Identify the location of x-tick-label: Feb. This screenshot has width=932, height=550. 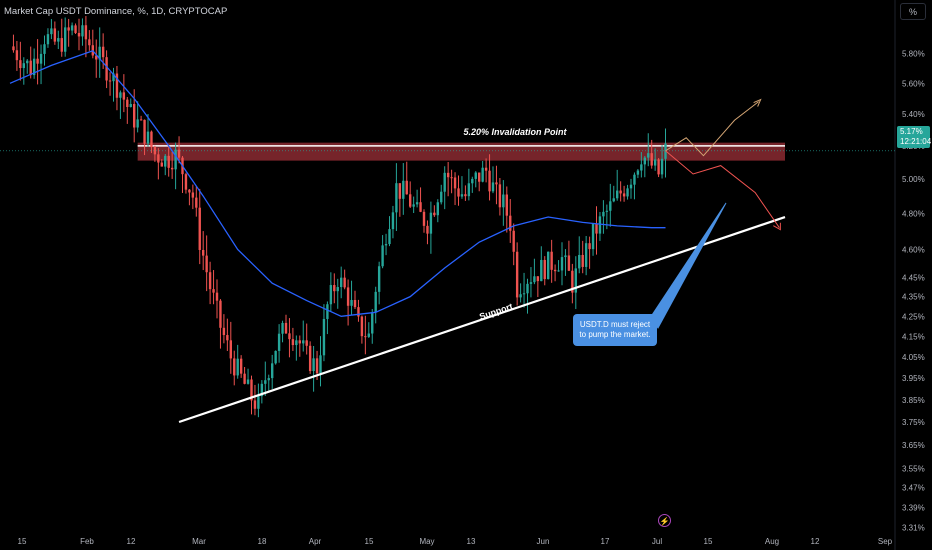
(87, 541).